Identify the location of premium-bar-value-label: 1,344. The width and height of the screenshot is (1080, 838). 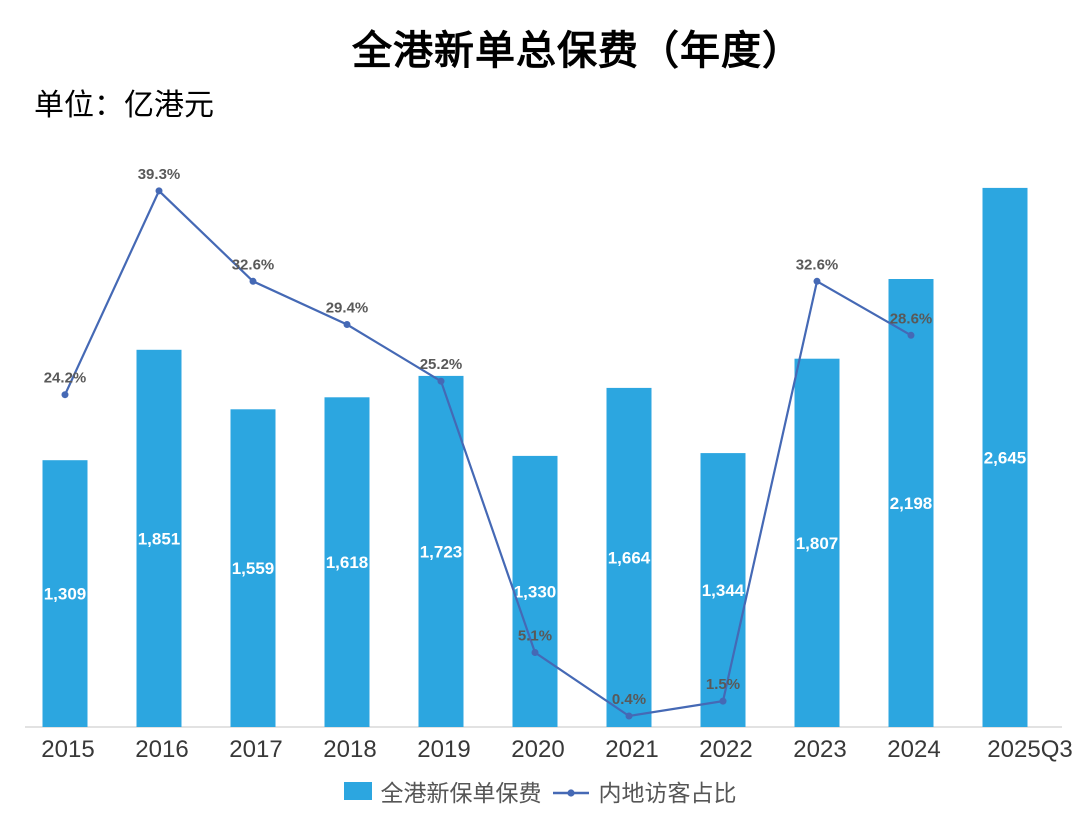
(723, 590).